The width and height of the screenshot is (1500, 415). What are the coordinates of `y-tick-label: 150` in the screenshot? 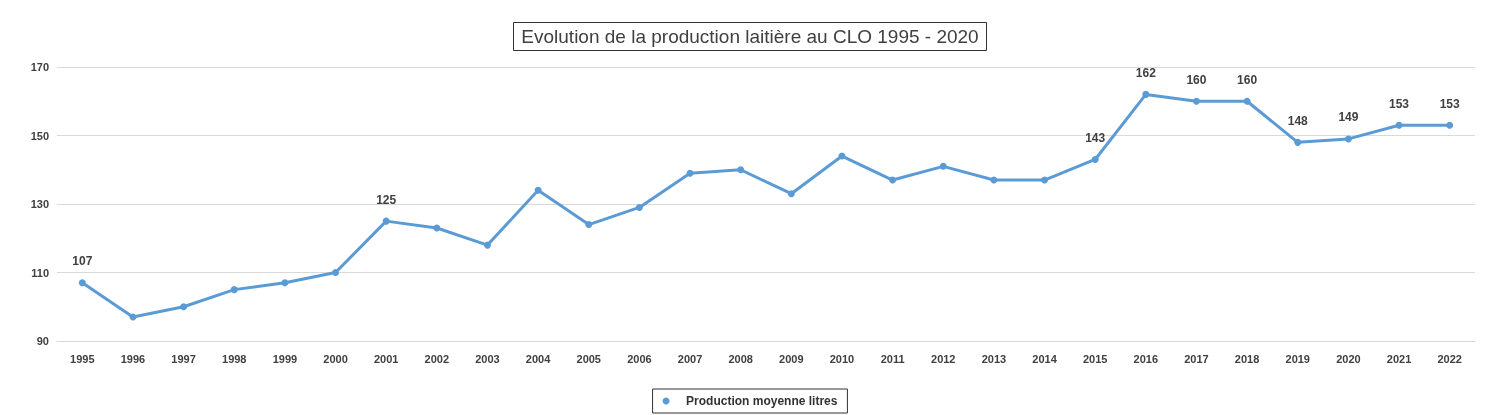 It's located at (39, 135).